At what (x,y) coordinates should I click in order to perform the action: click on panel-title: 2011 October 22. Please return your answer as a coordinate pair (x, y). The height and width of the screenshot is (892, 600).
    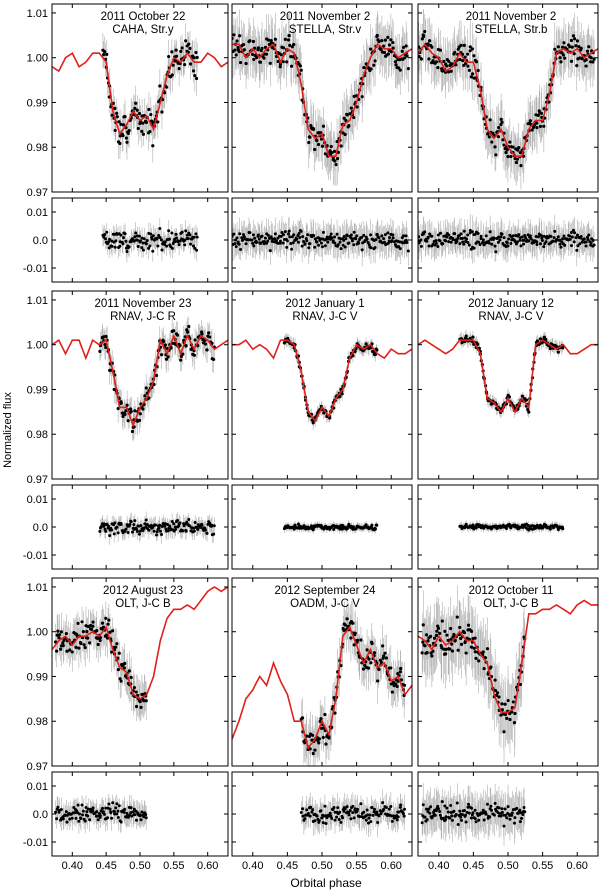
    Looking at the image, I should click on (143, 17).